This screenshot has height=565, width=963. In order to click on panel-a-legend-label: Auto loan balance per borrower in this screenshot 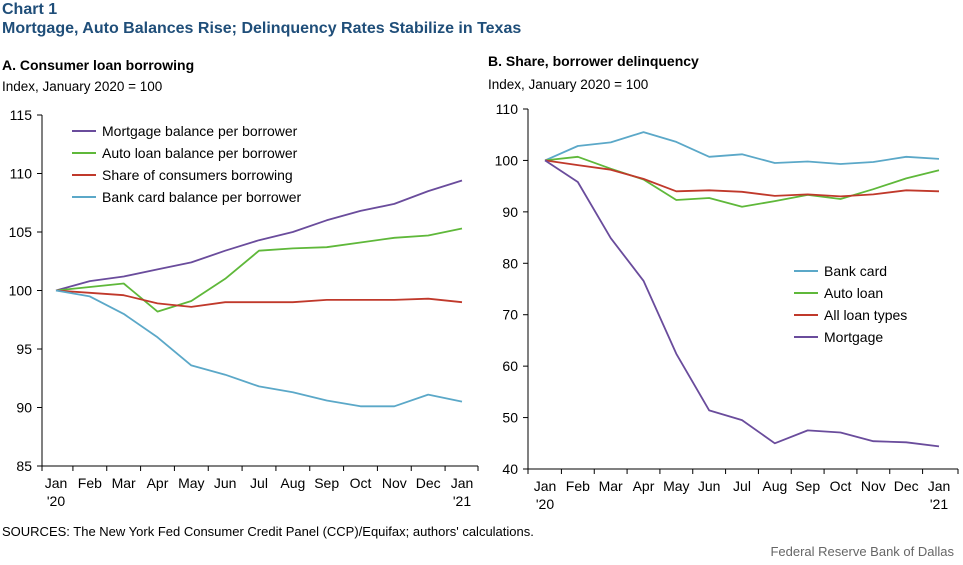, I will do `click(200, 153)`.